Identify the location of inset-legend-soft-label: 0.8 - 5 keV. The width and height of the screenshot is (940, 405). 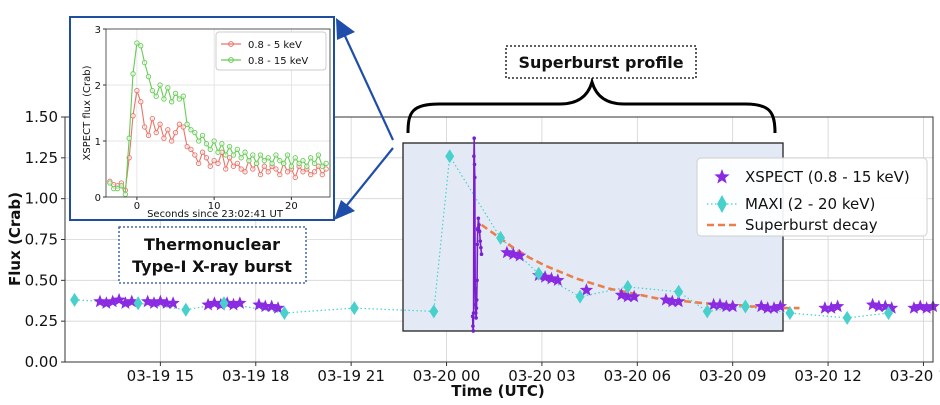
(275, 45).